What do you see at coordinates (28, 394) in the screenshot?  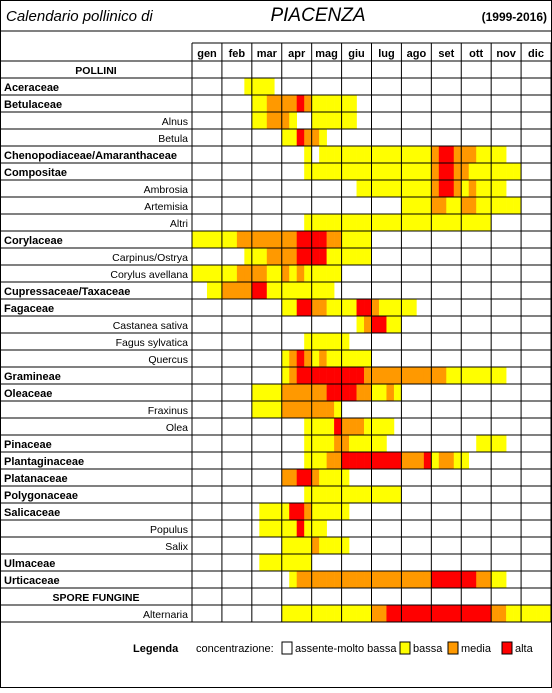 I see `row-label: Oleaceae` at bounding box center [28, 394].